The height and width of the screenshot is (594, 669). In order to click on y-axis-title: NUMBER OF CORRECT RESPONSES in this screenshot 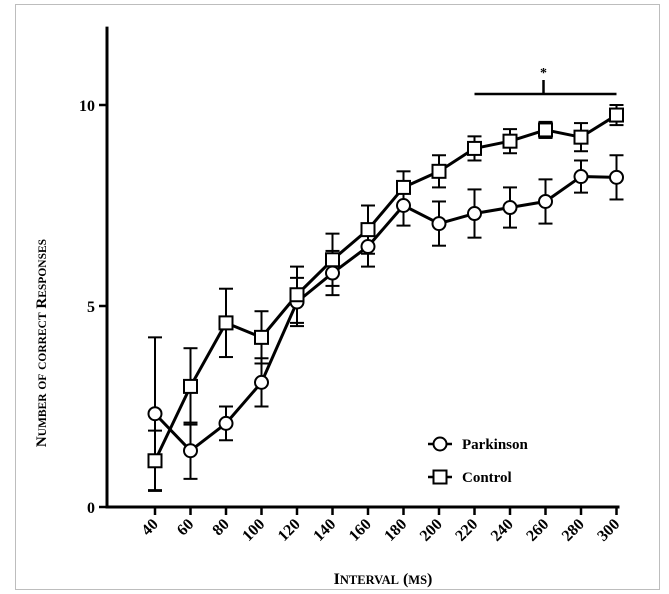, I will do `click(42, 343)`.